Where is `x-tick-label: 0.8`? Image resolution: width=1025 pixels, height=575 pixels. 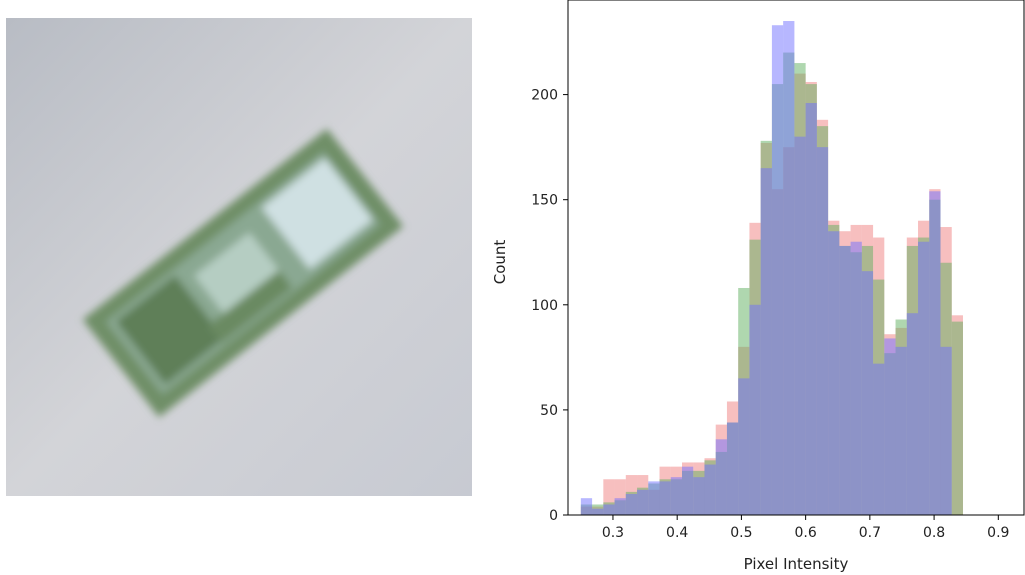
x-tick-label: 0.8 is located at coordinates (934, 533).